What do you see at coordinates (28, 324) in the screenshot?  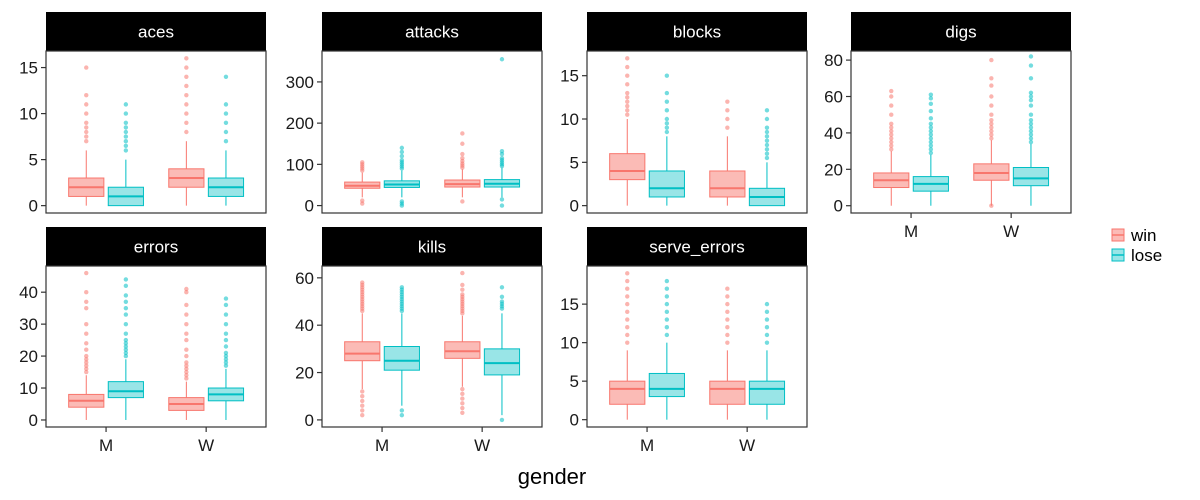 I see `y-tick-label: 30` at bounding box center [28, 324].